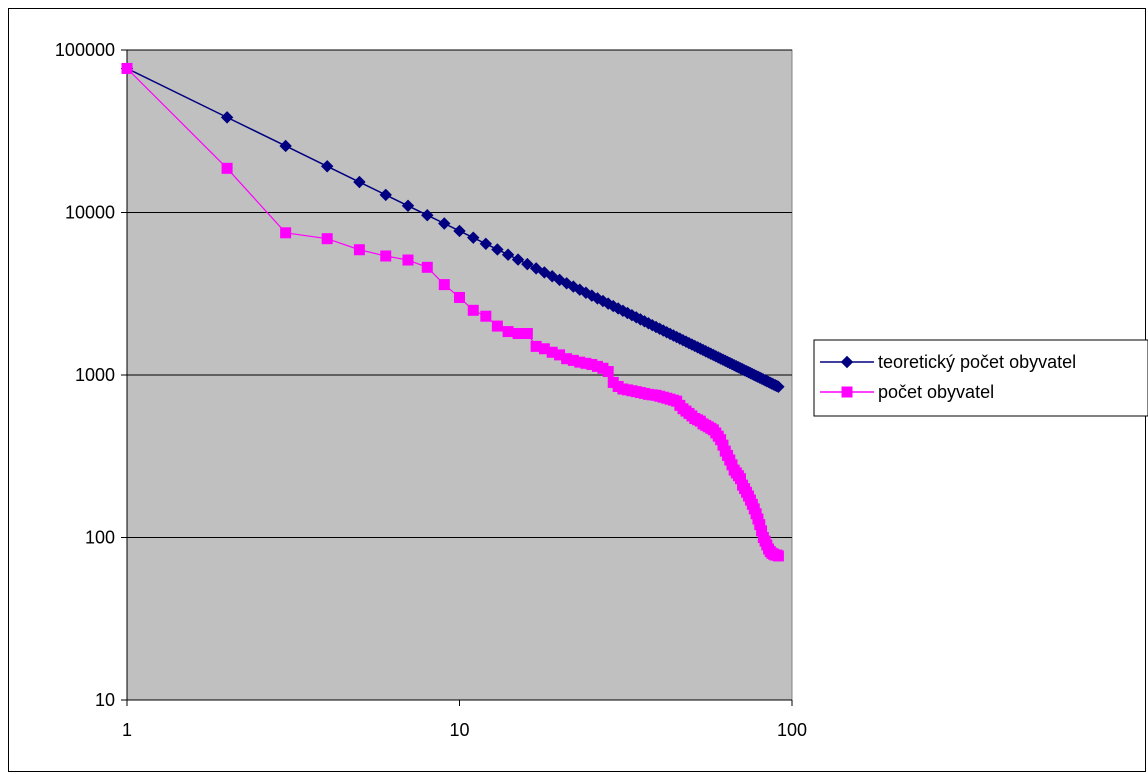  Describe the element at coordinates (792, 730) in the screenshot. I see `x-tick-label: 100` at that location.